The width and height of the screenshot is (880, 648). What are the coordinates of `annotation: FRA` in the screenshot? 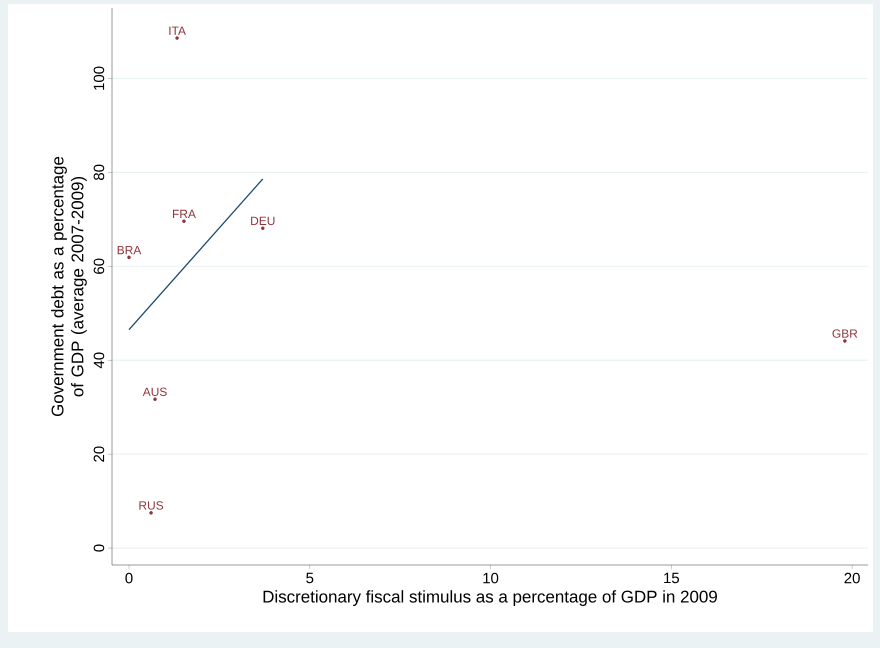 It's located at (184, 214).